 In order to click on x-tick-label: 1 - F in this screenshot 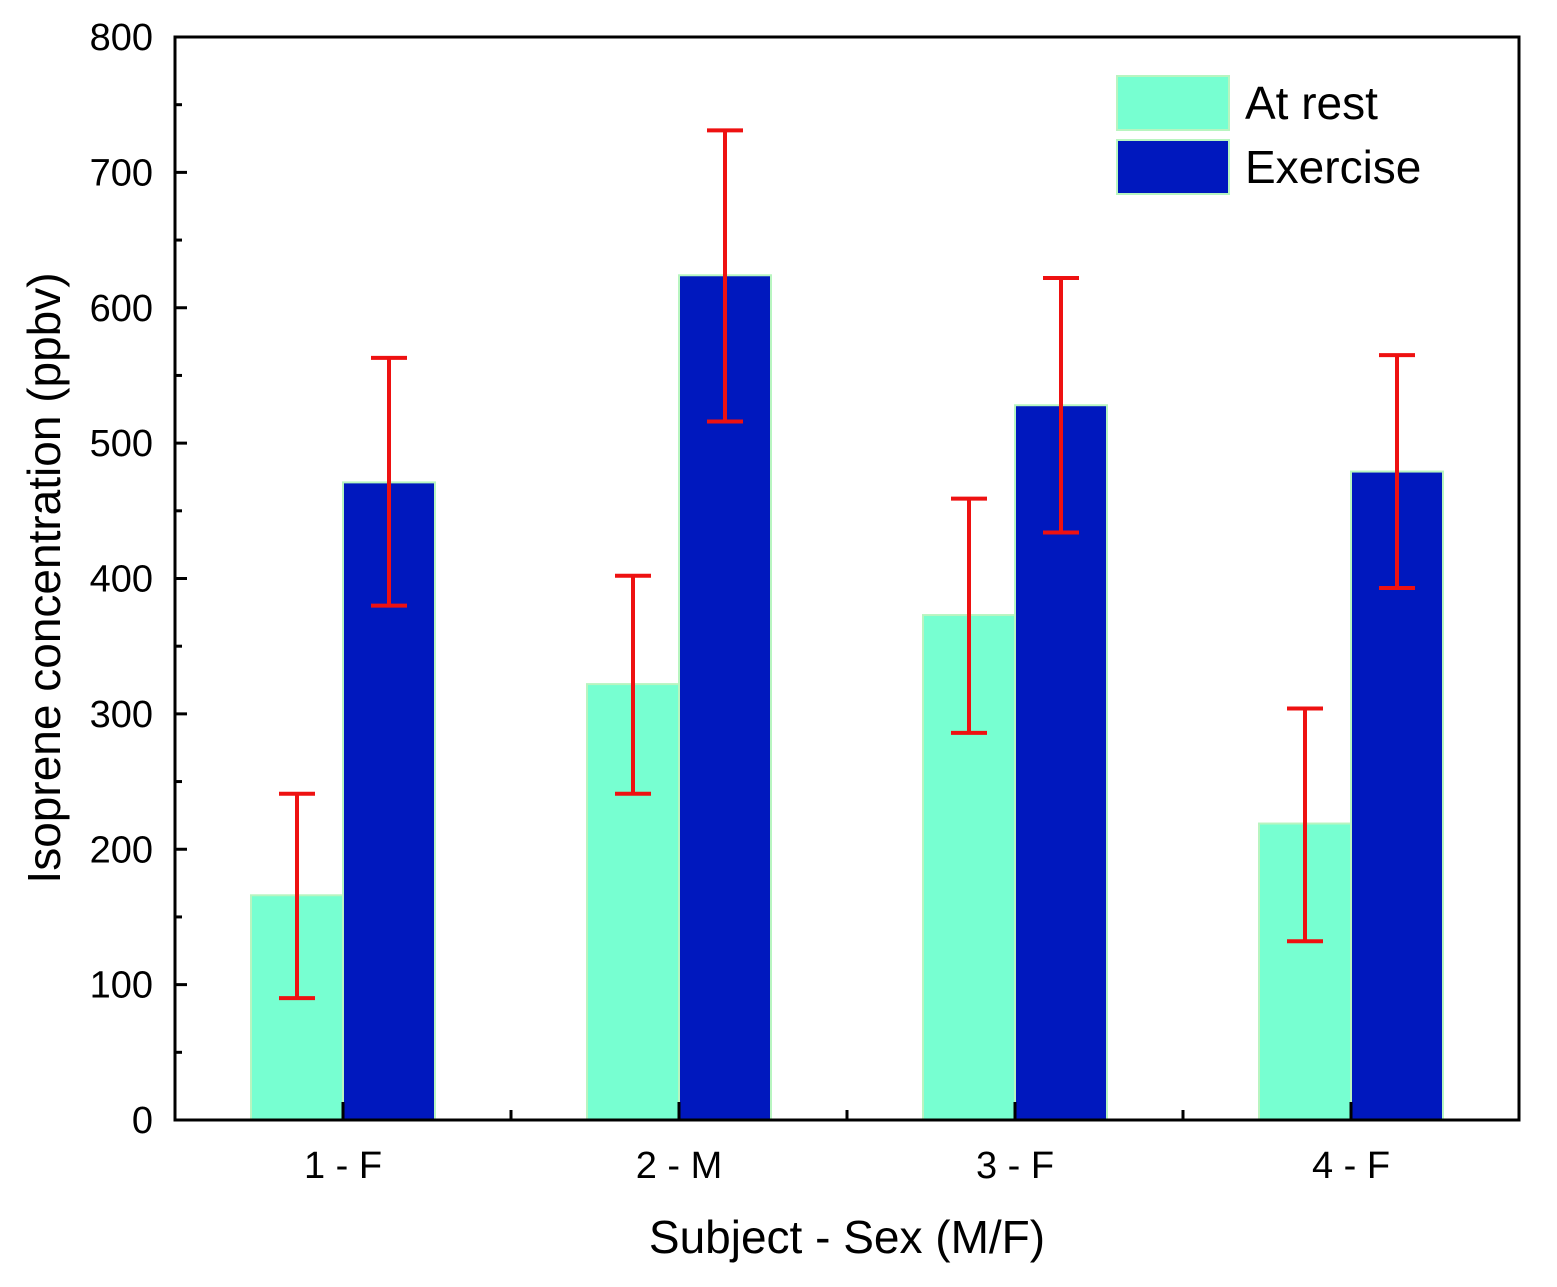, I will do `click(343, 1166)`.